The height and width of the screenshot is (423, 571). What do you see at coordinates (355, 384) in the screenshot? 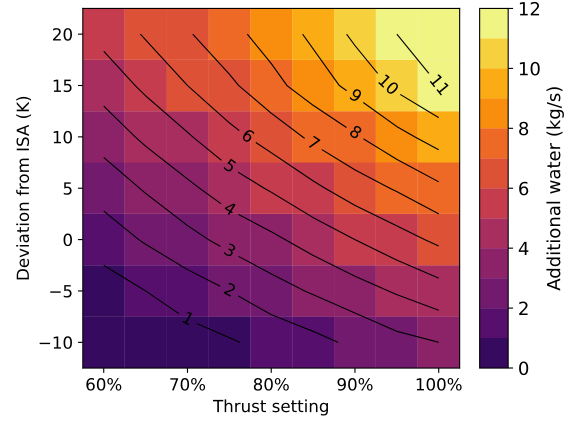
I see `x-tick-label: 90%` at bounding box center [355, 384].